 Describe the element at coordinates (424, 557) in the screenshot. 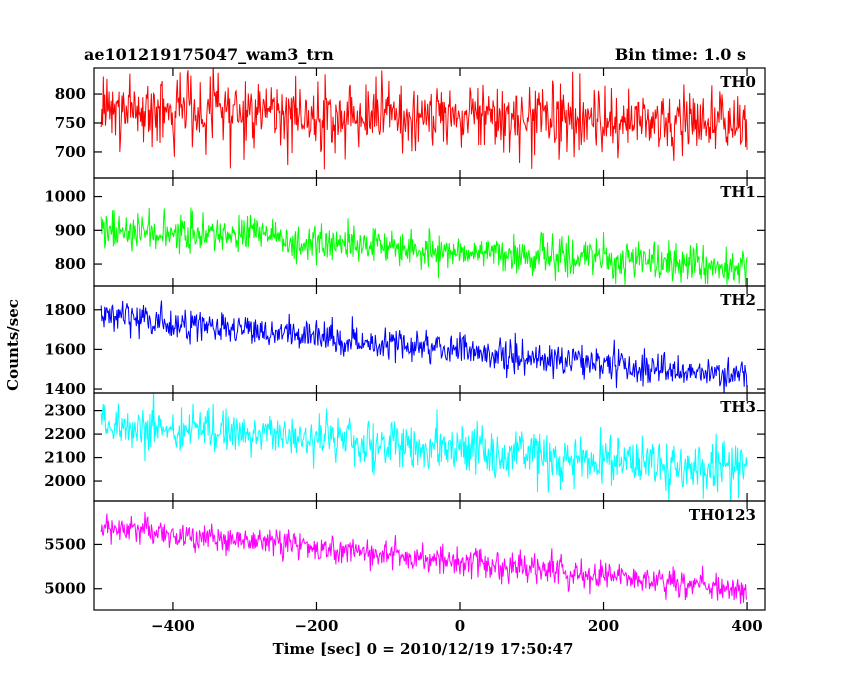

I see `series-line-th0123` at that location.